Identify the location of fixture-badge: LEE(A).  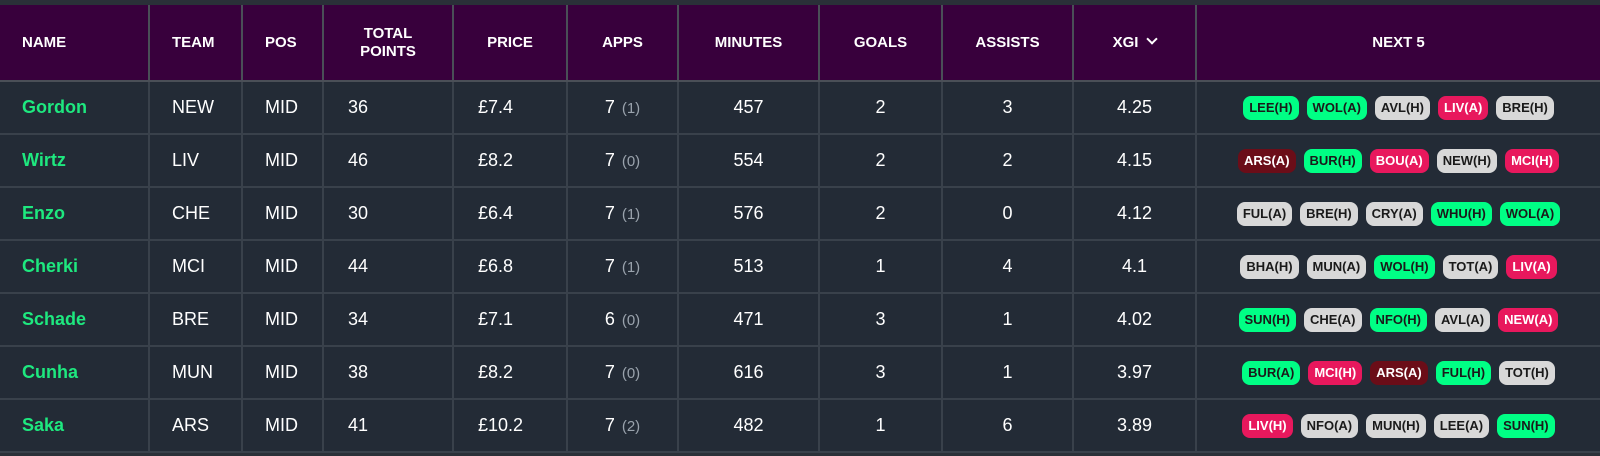
(1461, 425).